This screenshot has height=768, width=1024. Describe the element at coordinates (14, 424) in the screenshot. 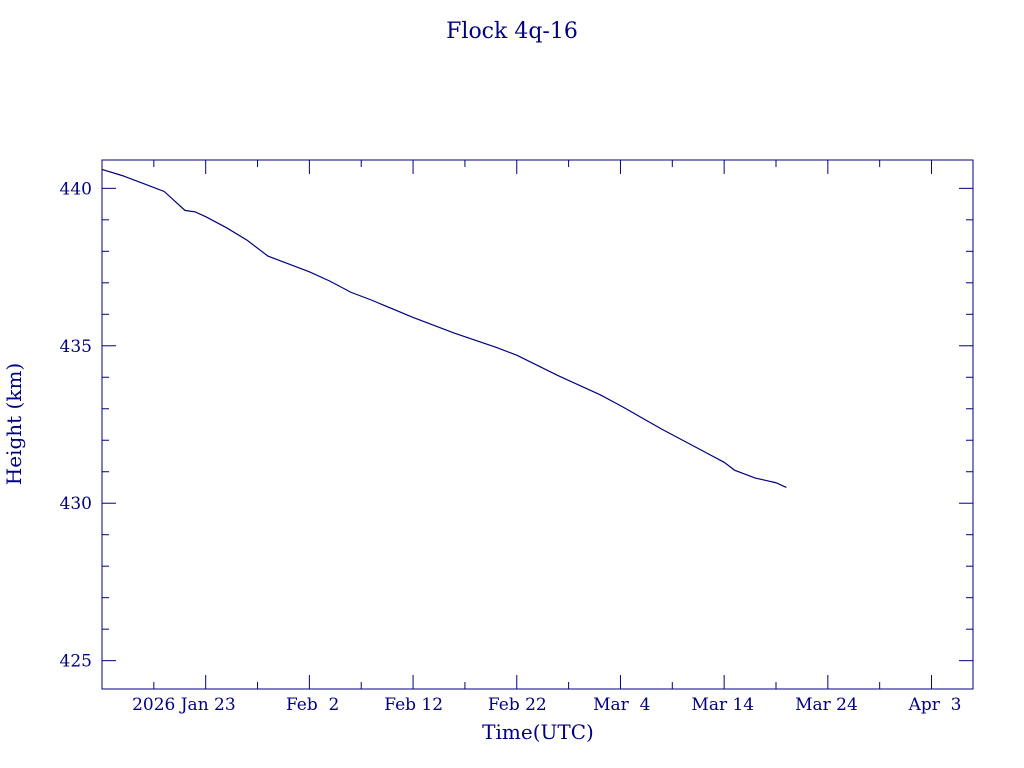

I see `y-axis-label: Height (km)` at that location.